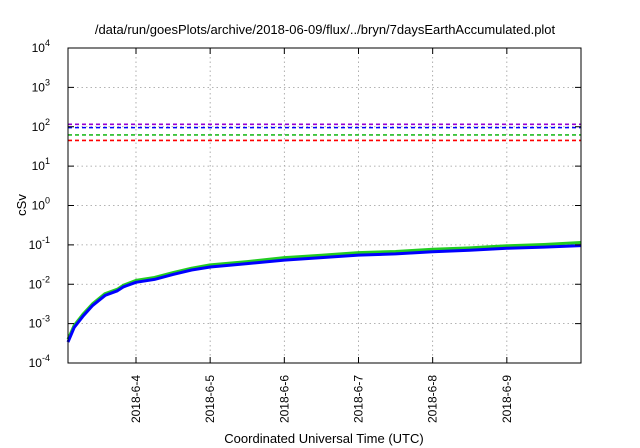  I want to click on y-tick-label: 10², so click(41, 125).